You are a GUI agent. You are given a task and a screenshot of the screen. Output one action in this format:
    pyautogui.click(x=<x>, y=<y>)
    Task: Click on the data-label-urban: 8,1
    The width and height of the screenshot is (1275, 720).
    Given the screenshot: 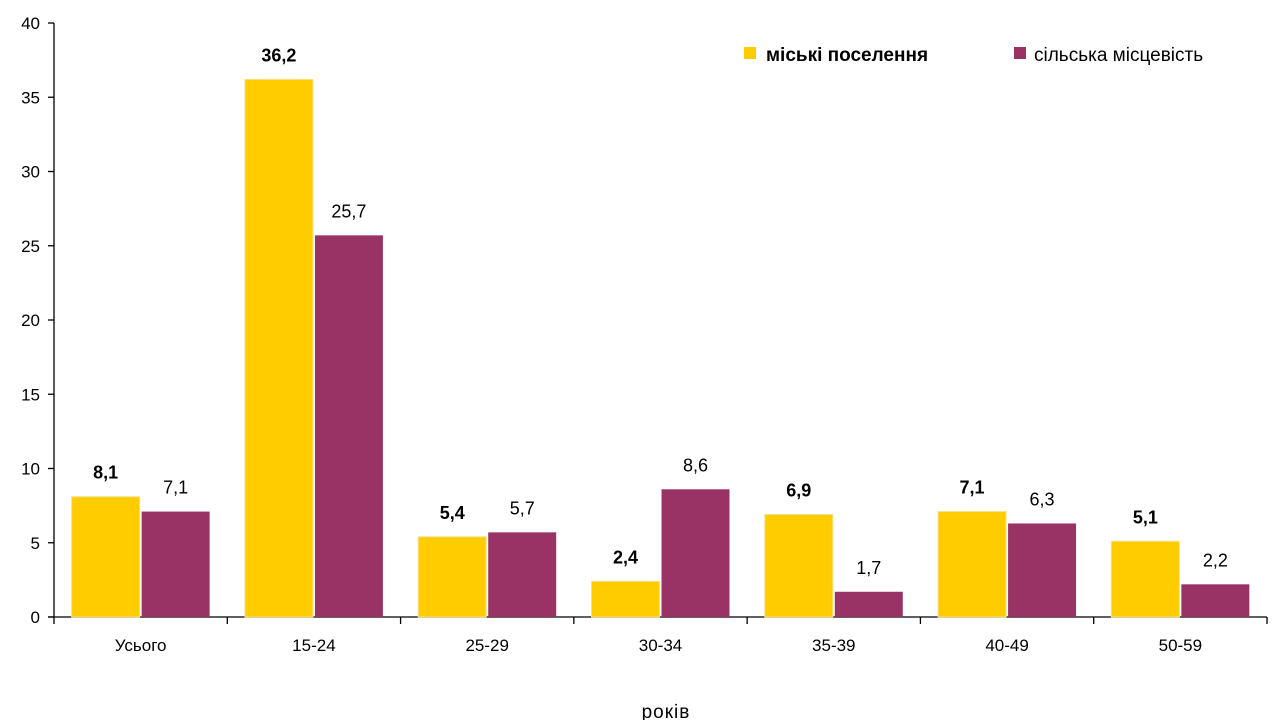 What is the action you would take?
    pyautogui.click(x=105, y=473)
    